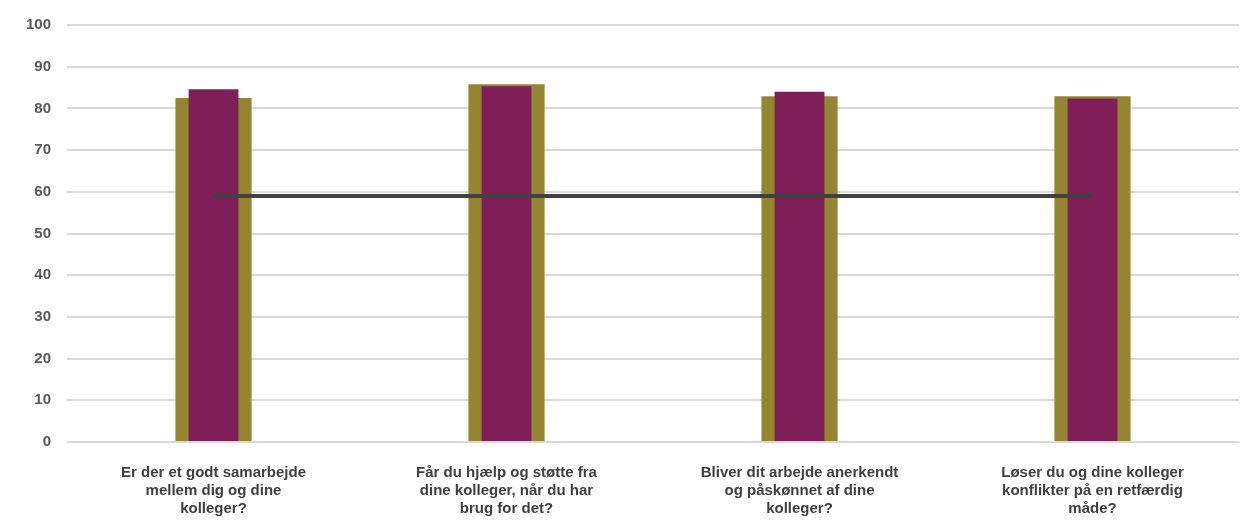 This screenshot has width=1249, height=532. What do you see at coordinates (213, 490) in the screenshot?
I see `x-tick-label: Er der et godt samarbejde mellem dig og dine kolleger?` at bounding box center [213, 490].